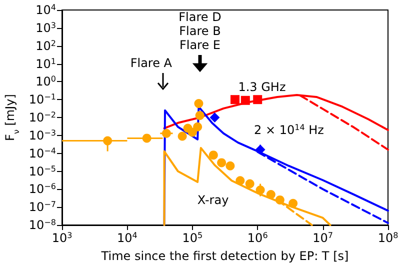  I want to click on annotation: Flare D Flare B Flare E, so click(200, 31).